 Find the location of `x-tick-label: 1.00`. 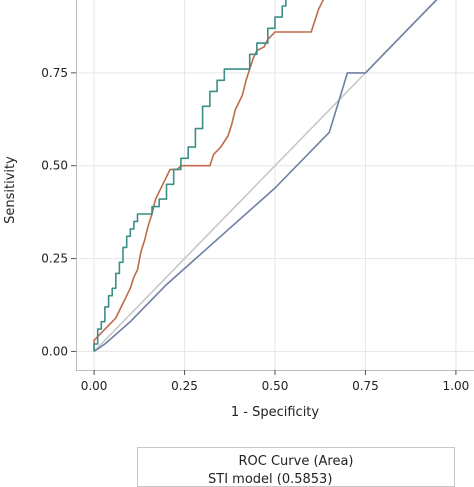

x-tick-label: 1.00 is located at coordinates (456, 386).